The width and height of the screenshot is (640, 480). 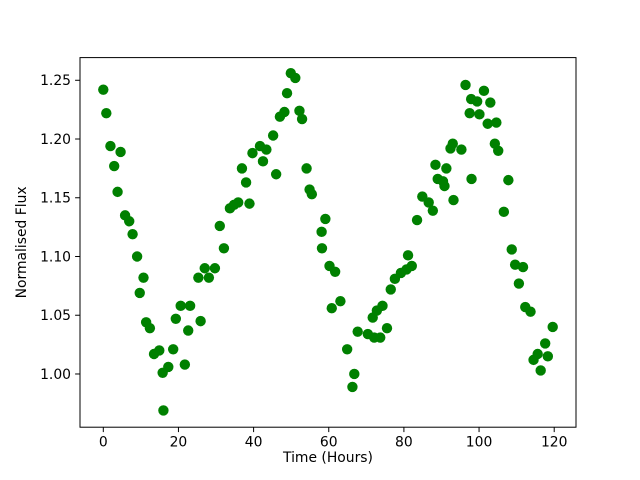 What do you see at coordinates (55, 257) in the screenshot?
I see `y-tick-label: 1.10` at bounding box center [55, 257].